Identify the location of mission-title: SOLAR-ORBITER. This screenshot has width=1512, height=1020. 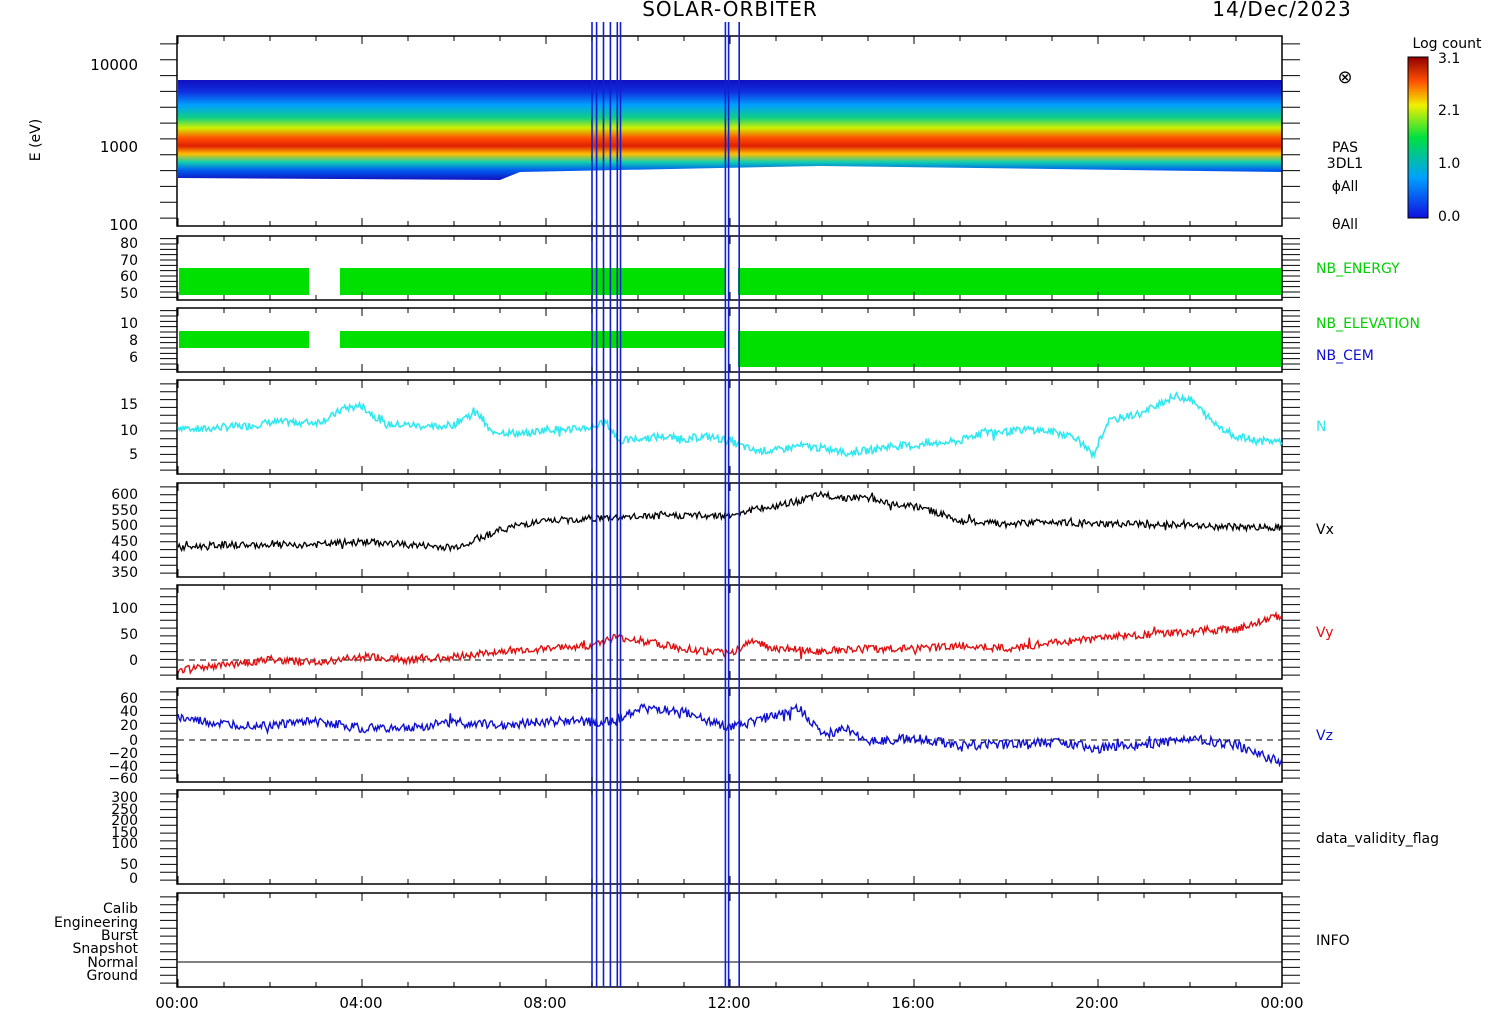
(730, 10).